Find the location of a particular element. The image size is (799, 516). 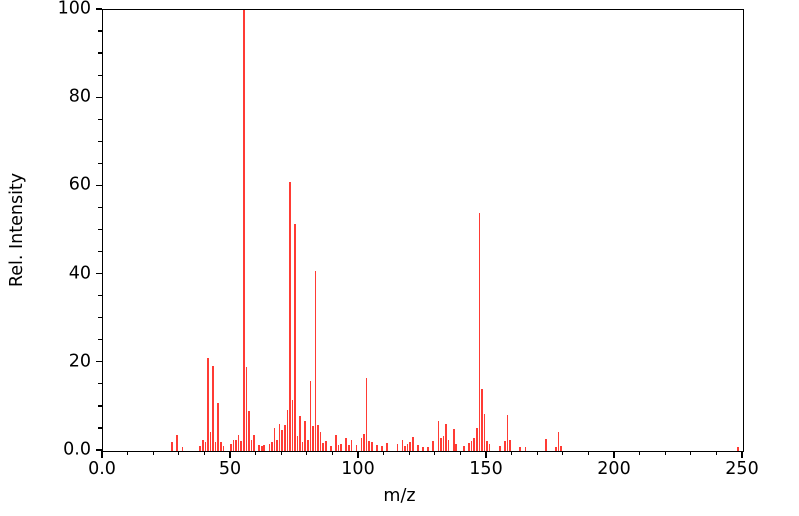

y-tick-label: 0.0 is located at coordinates (77, 449).